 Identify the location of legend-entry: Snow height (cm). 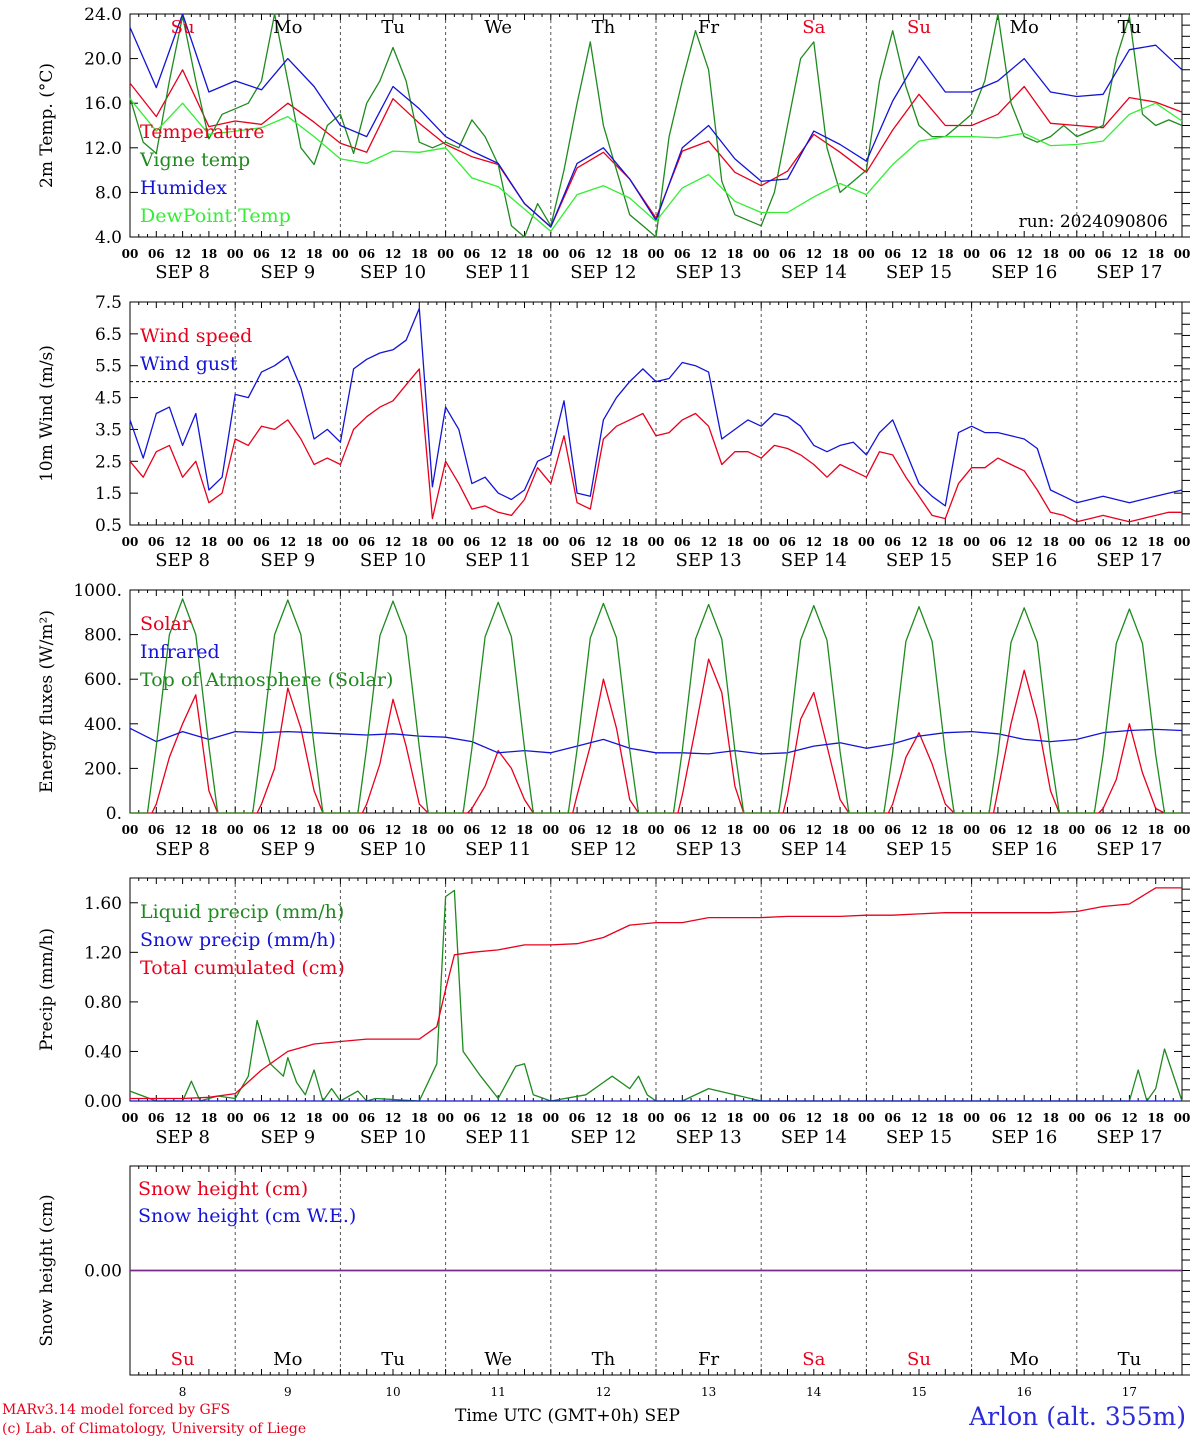
(223, 1189).